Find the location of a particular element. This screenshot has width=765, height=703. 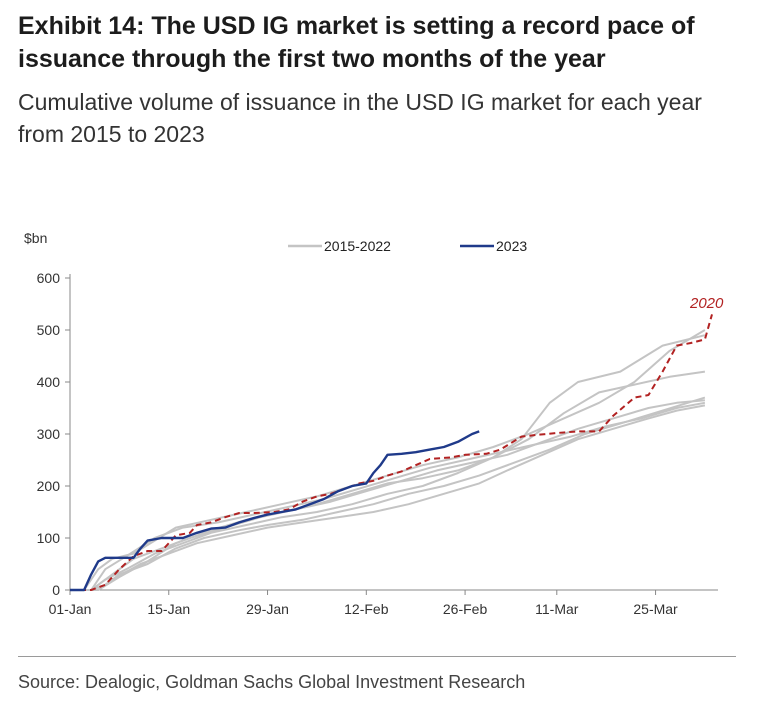

y-tick-label: 200 is located at coordinates (49, 486).